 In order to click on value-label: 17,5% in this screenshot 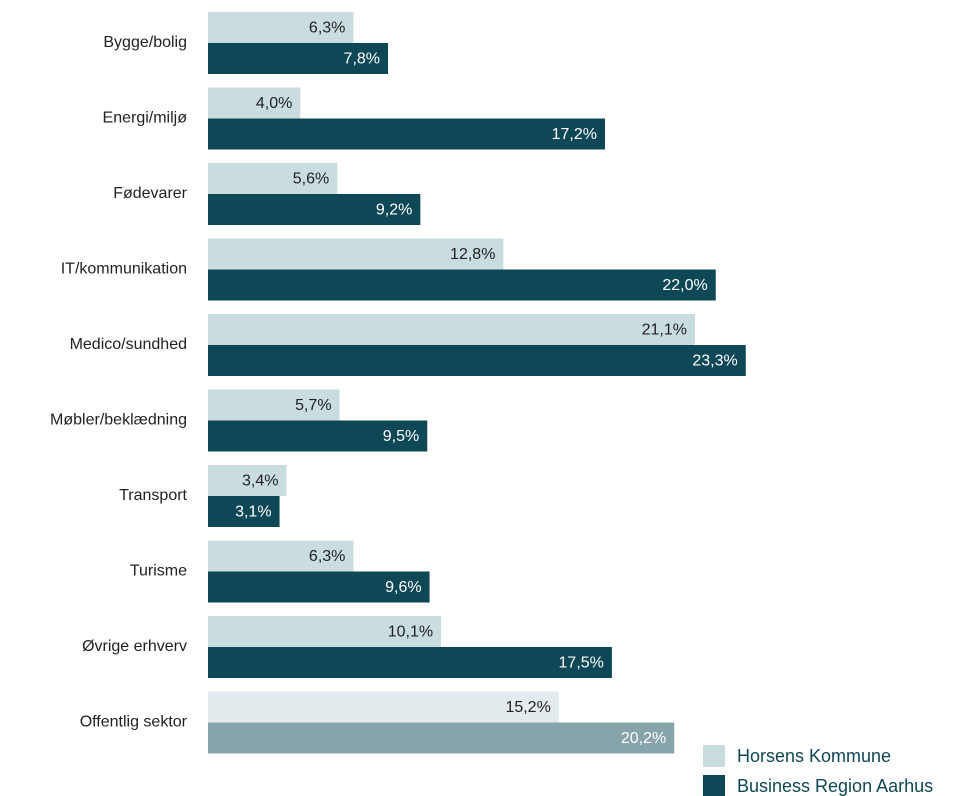, I will do `click(581, 663)`.